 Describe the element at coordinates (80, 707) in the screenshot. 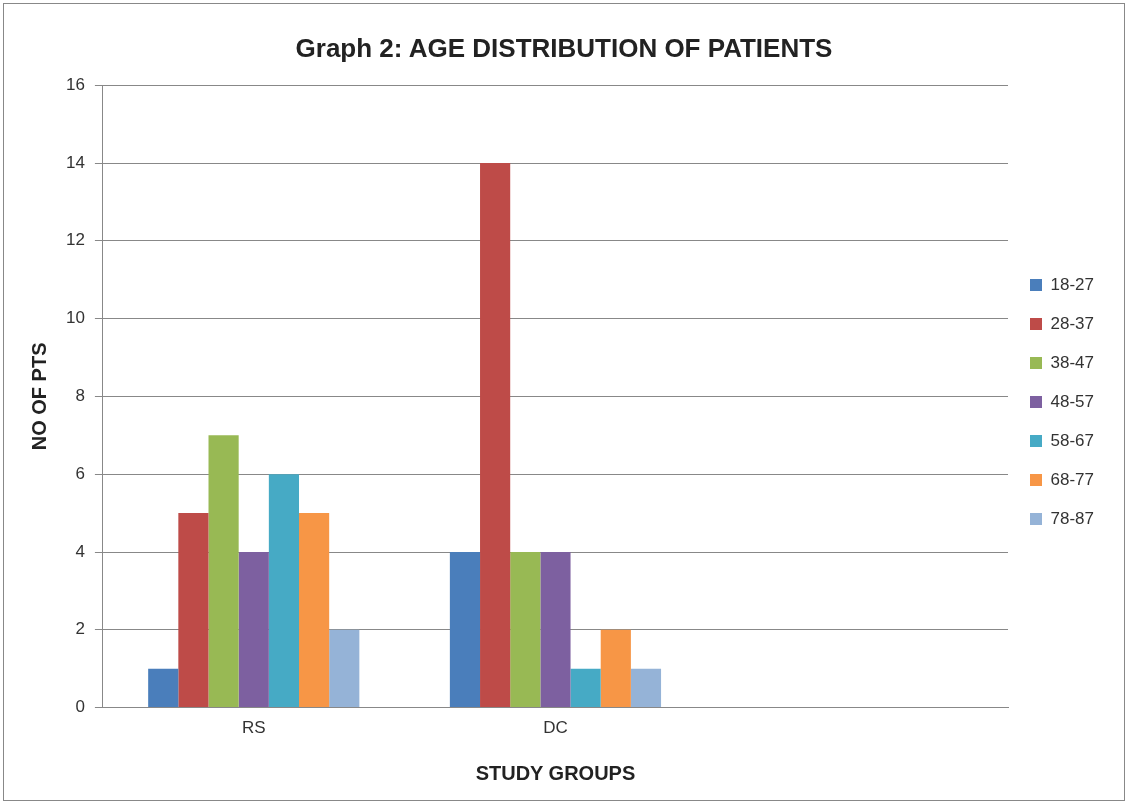

I see `y-tick-label: 0` at that location.